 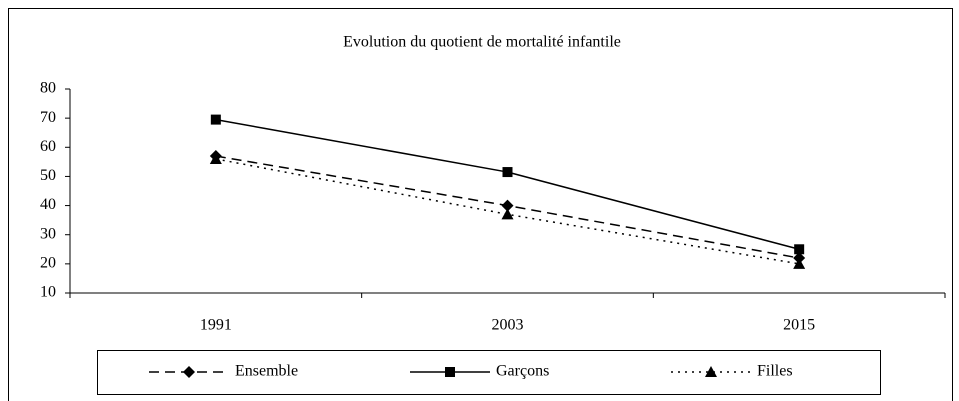 What do you see at coordinates (775, 371) in the screenshot?
I see `legend-label: Filles` at bounding box center [775, 371].